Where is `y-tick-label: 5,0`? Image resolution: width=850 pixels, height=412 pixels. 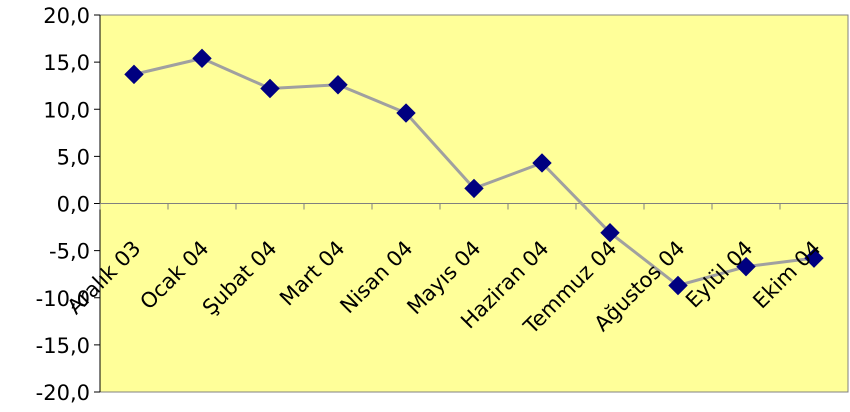 y-tick-label: 5,0 is located at coordinates (73, 157).